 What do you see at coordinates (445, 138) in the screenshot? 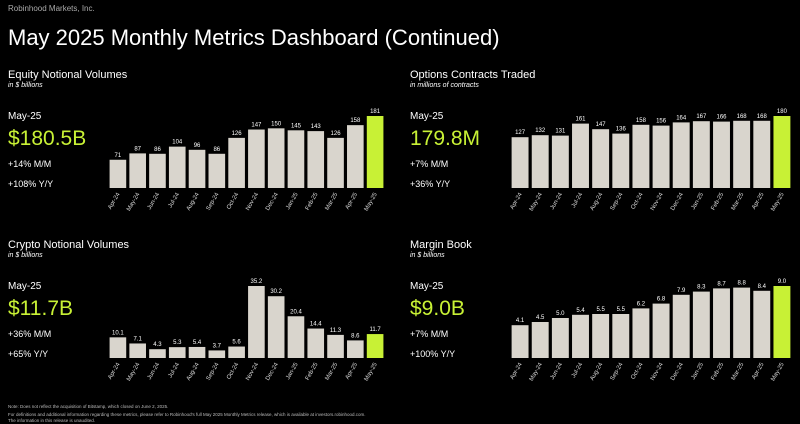
I see `kpi-value: 179.8M` at bounding box center [445, 138].